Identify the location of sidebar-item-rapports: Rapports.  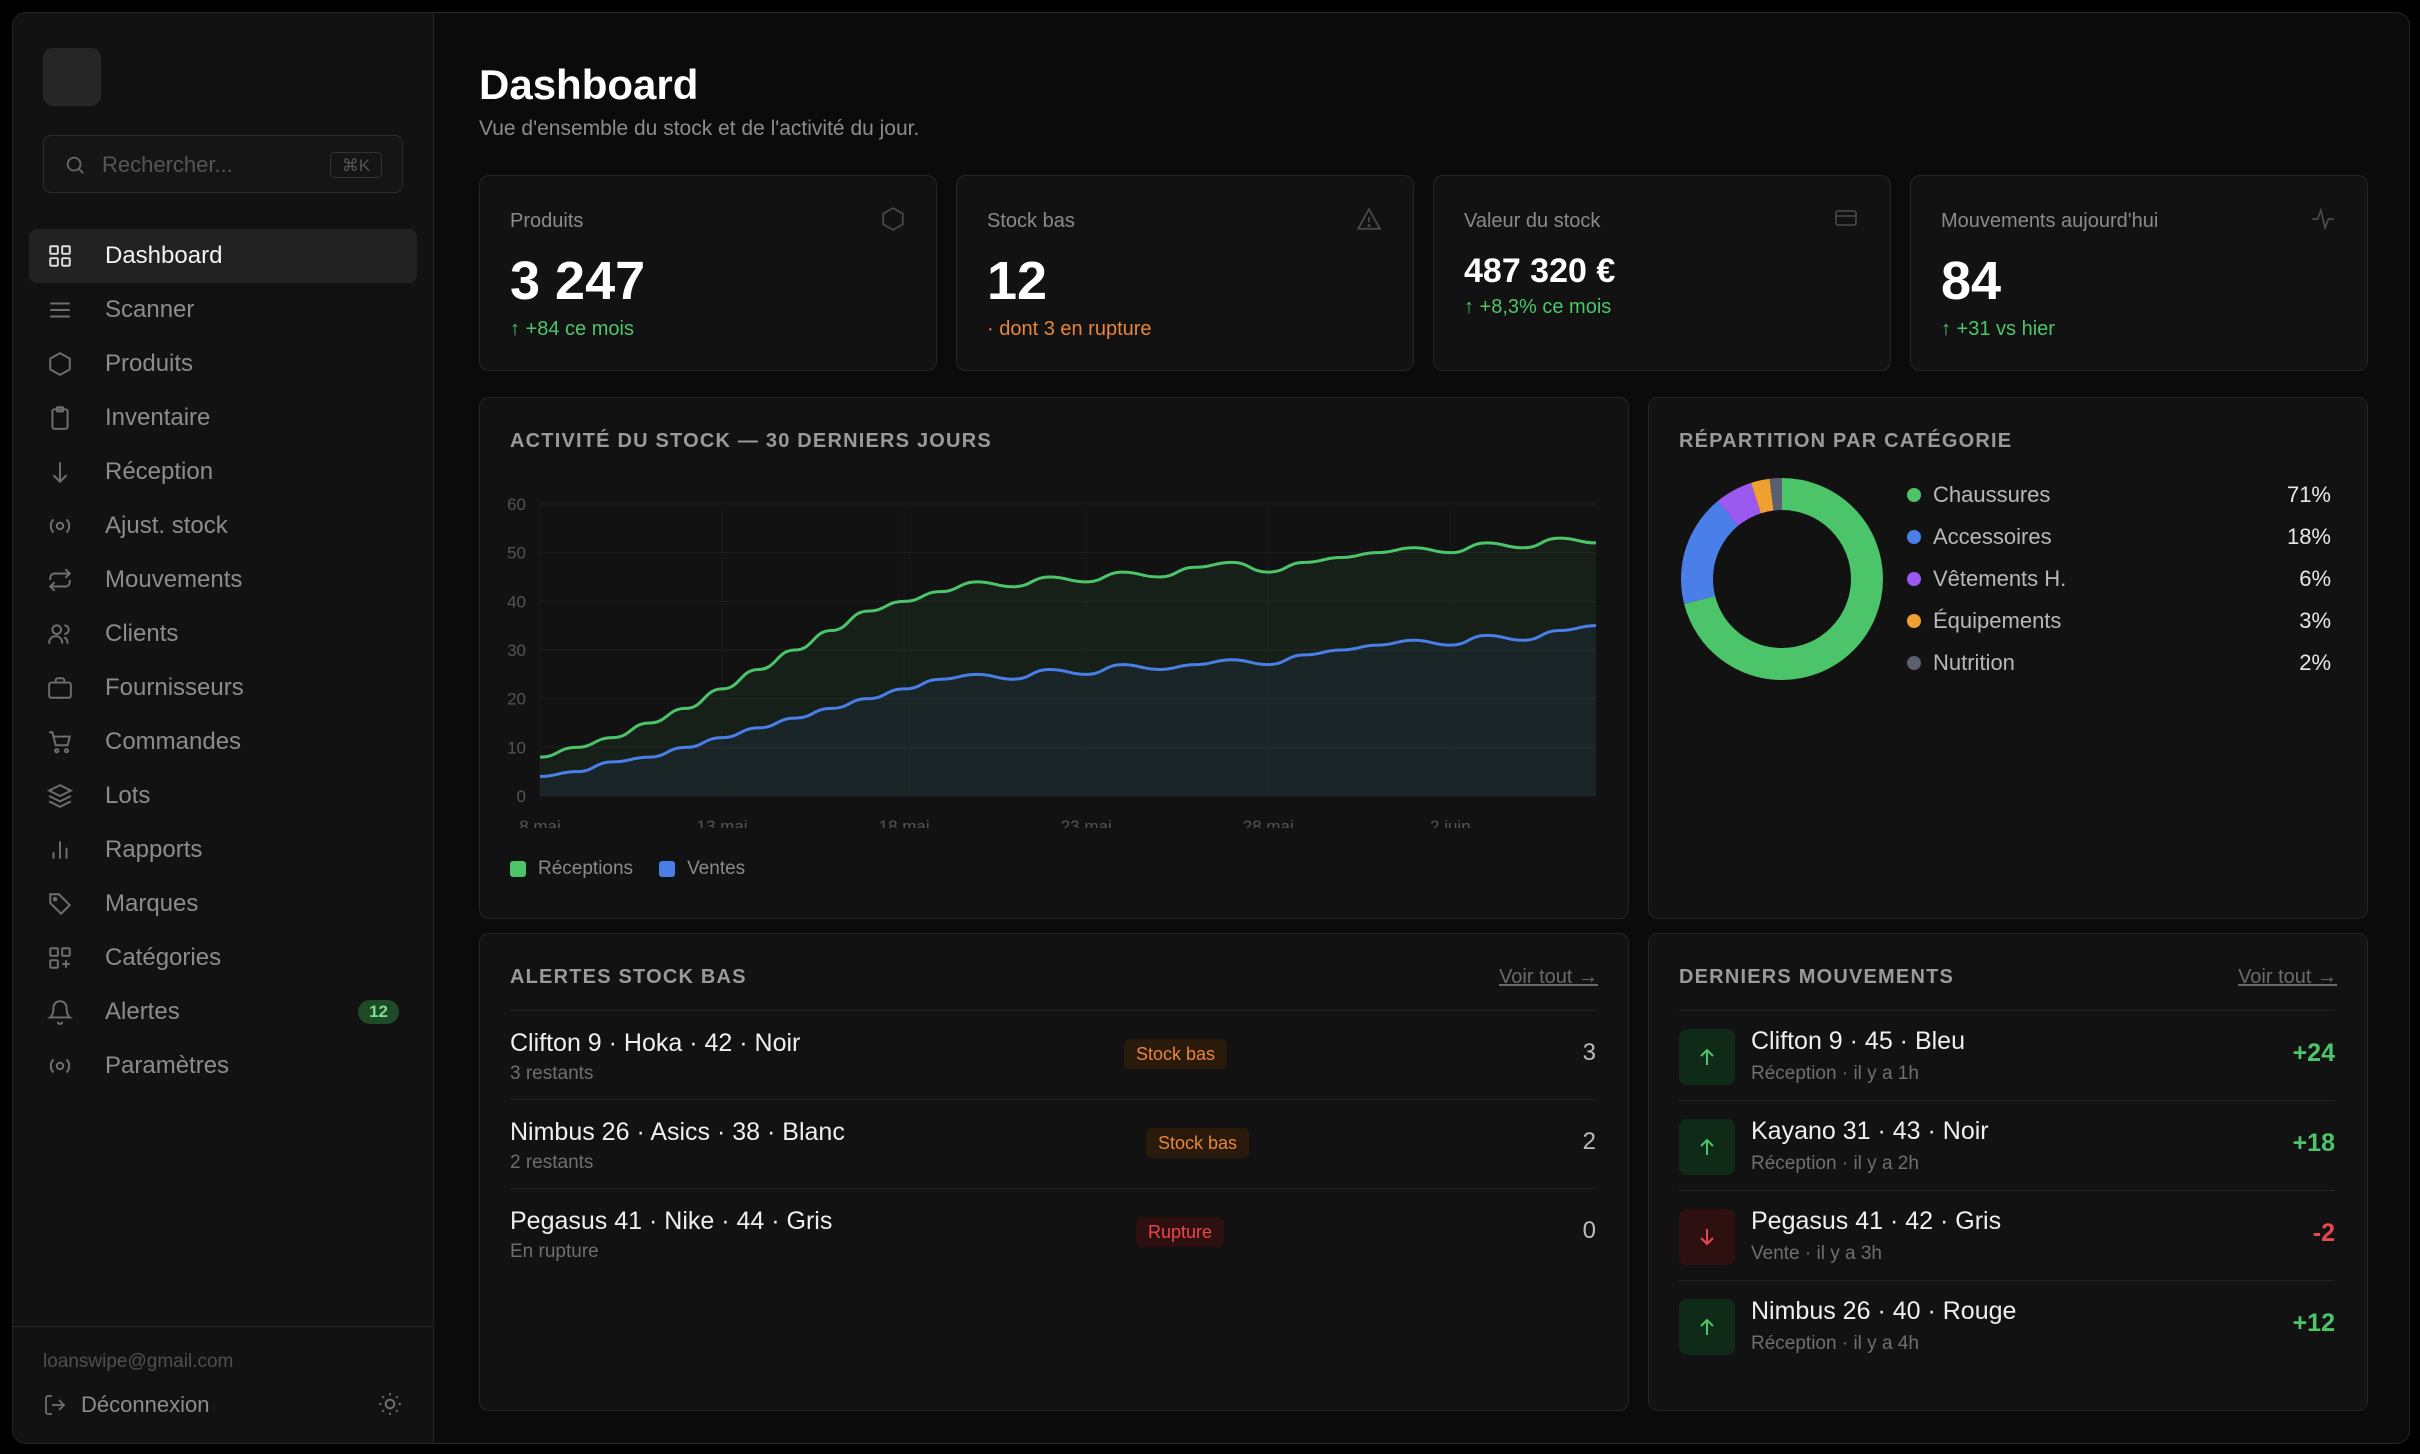
(223, 850).